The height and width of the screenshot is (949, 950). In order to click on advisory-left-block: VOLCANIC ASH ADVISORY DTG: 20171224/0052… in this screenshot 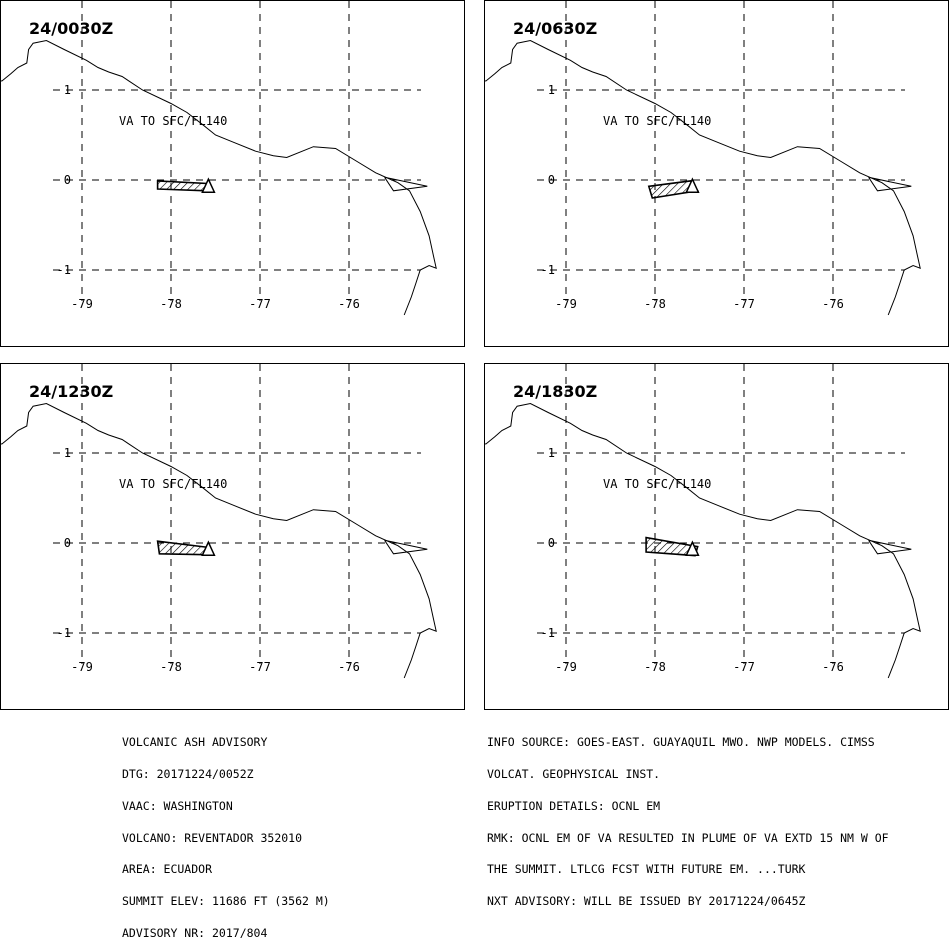, I will do `click(226, 832)`.